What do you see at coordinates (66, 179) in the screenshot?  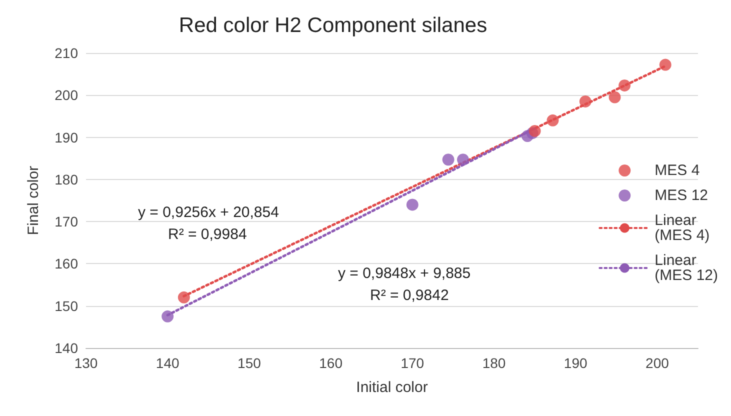 I see `y-tick-label: 180` at bounding box center [66, 179].